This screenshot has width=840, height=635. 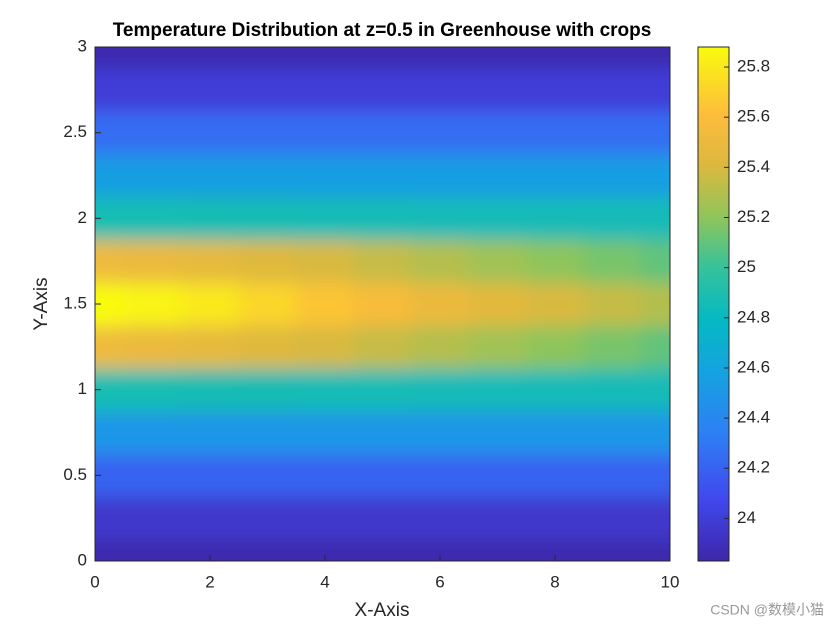 What do you see at coordinates (713, 304) in the screenshot?
I see `colorbar` at bounding box center [713, 304].